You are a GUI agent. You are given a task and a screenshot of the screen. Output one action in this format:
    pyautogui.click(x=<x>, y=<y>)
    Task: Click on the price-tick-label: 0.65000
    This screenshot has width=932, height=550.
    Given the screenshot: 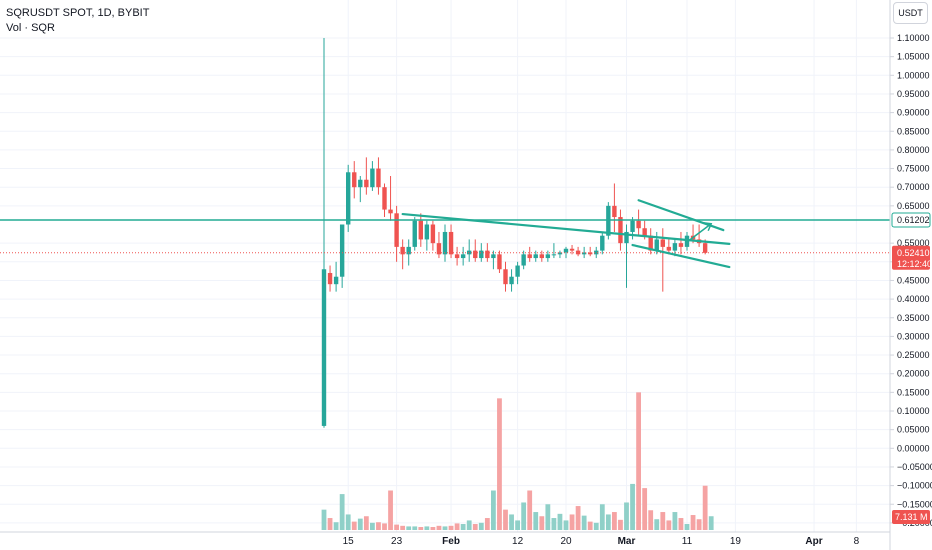 What is the action you would take?
    pyautogui.click(x=913, y=206)
    